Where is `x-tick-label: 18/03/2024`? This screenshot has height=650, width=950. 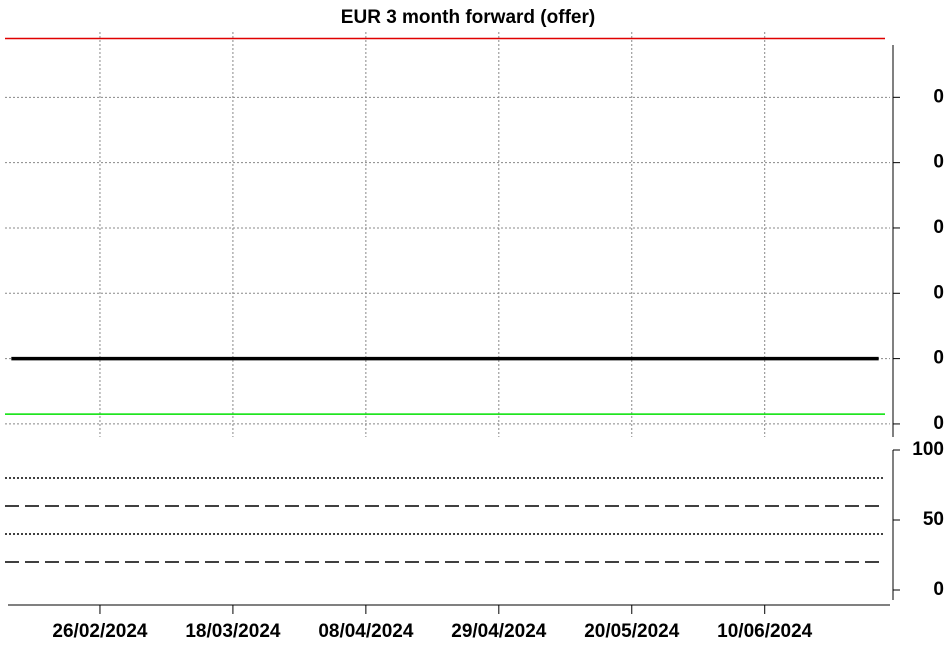 x-tick-label: 18/03/2024 is located at coordinates (233, 631).